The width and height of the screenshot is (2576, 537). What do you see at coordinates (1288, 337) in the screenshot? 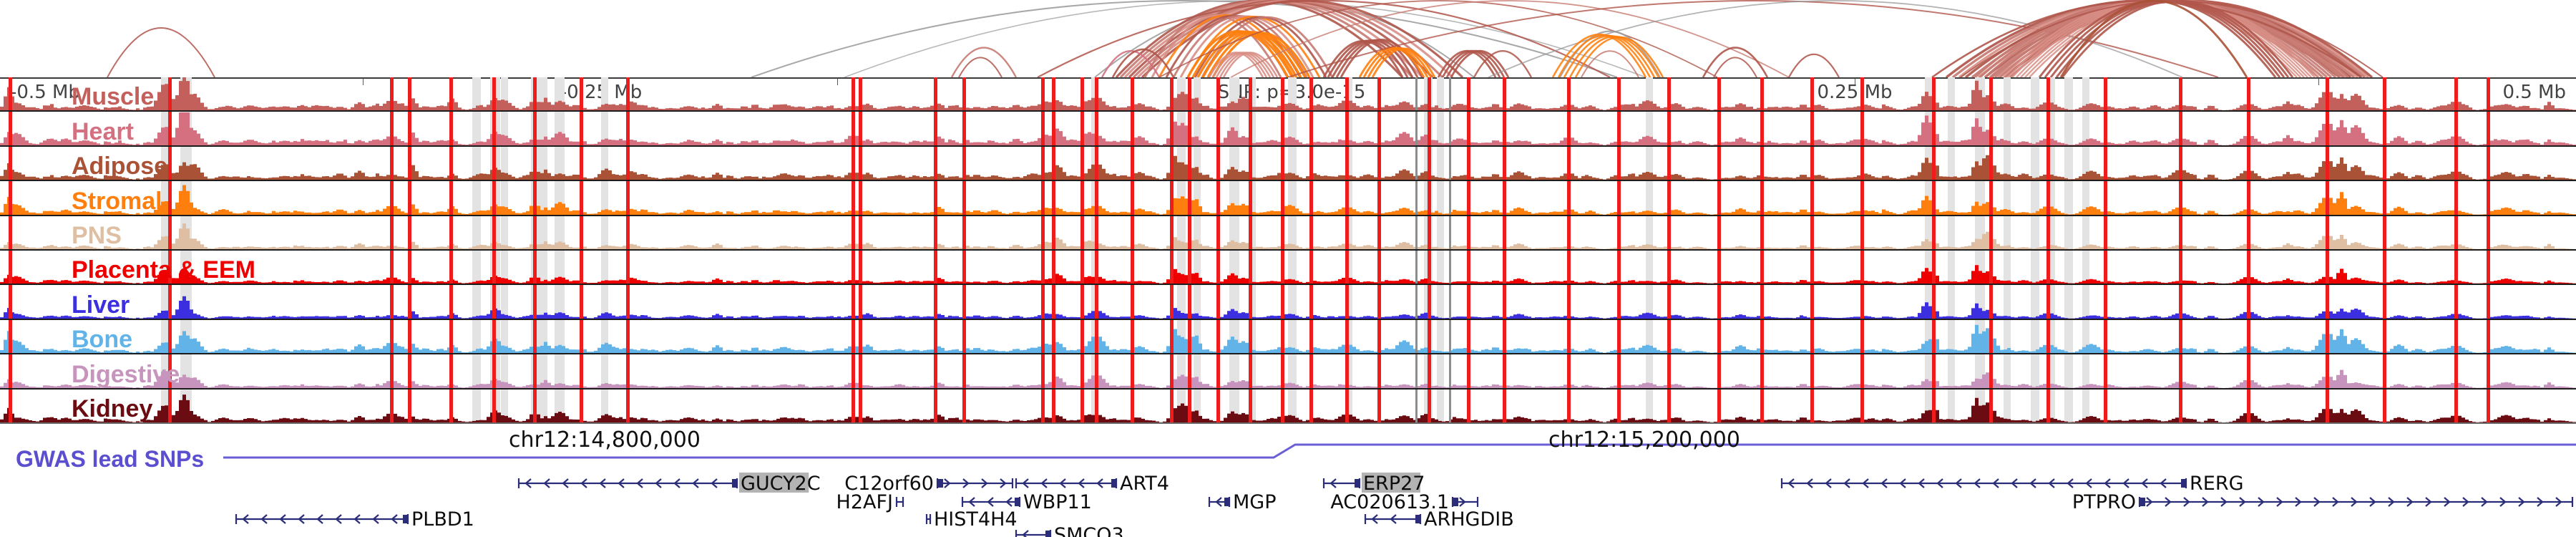
I see `track-bone: Bone` at bounding box center [1288, 337].